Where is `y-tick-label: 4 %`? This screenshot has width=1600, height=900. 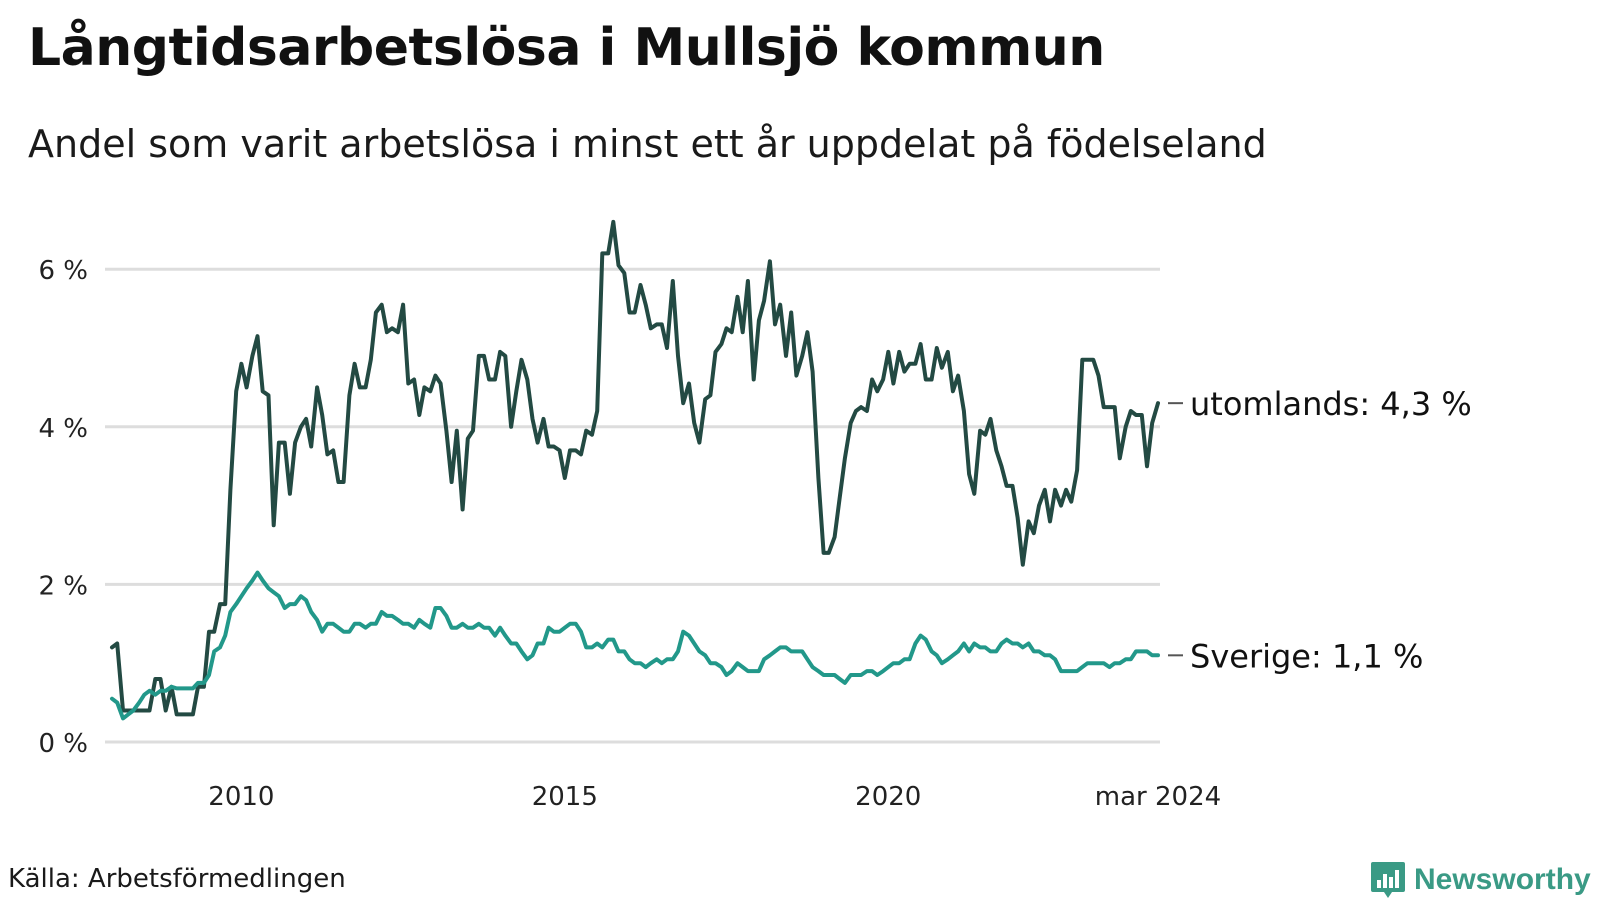
y-tick-label: 4 % is located at coordinates (63, 429).